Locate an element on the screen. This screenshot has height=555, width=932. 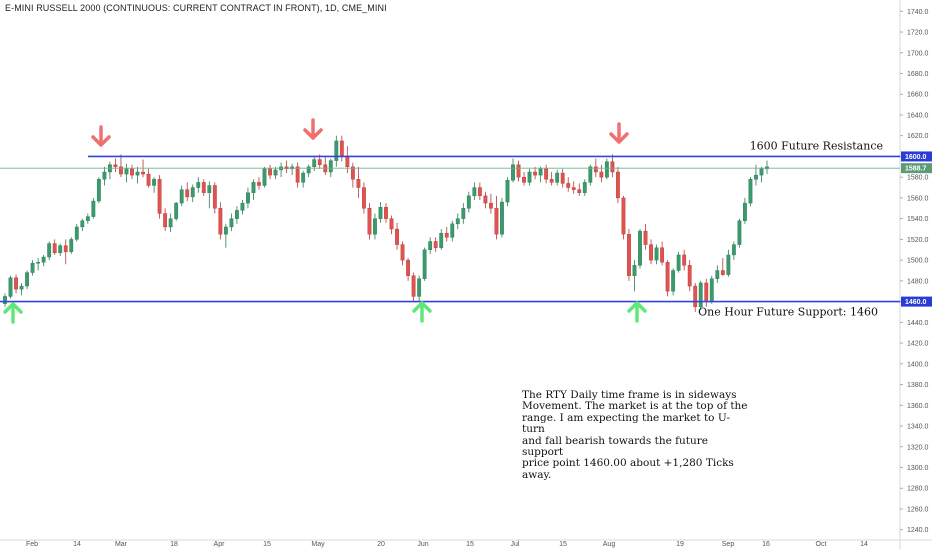
resistance-tag: 1600.0 is located at coordinates (916, 157).